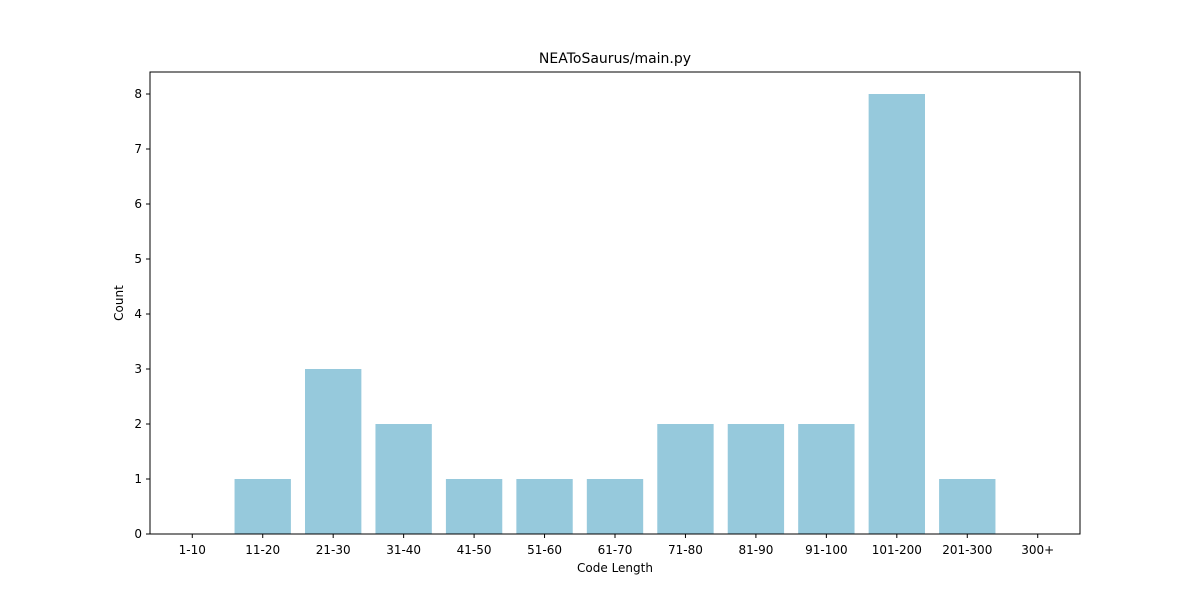  Describe the element at coordinates (138, 479) in the screenshot. I see `y-tick-label: 1` at that location.